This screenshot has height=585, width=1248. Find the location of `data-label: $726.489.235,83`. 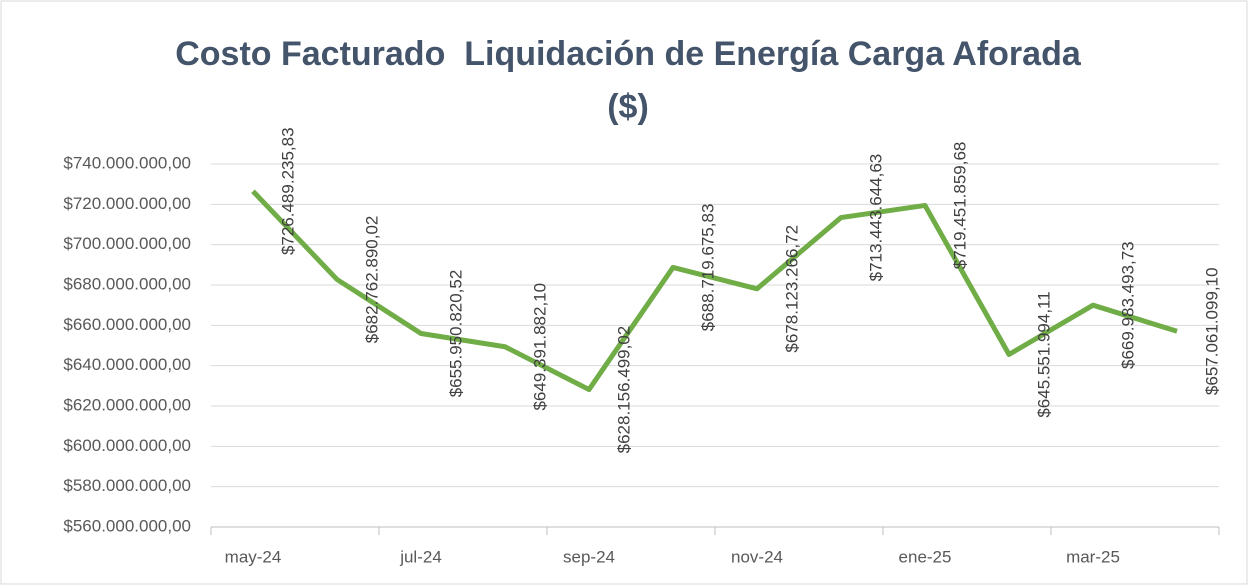

data-label: $726.489.235,83 is located at coordinates (287, 191).